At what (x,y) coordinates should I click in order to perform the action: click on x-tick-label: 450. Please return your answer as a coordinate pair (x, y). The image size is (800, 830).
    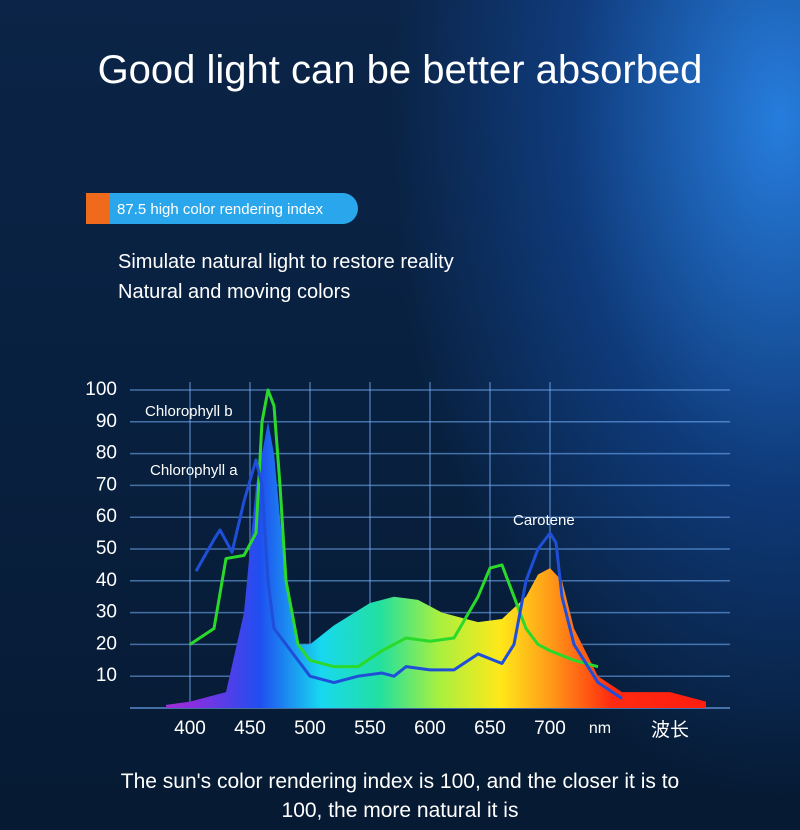
    Looking at the image, I should click on (250, 728).